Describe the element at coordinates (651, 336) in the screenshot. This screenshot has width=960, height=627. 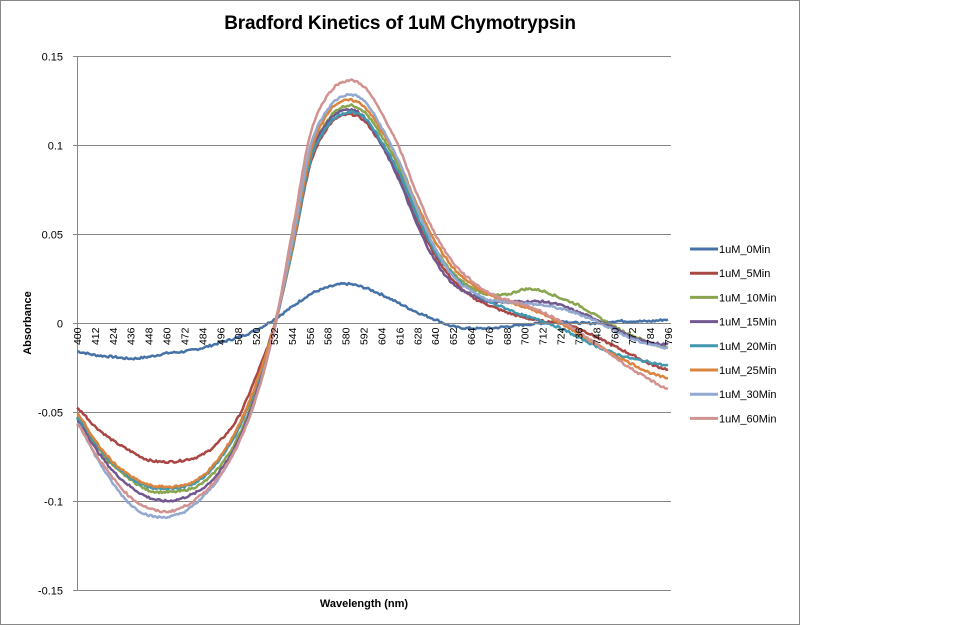
I see `x-tick-label: 784` at that location.